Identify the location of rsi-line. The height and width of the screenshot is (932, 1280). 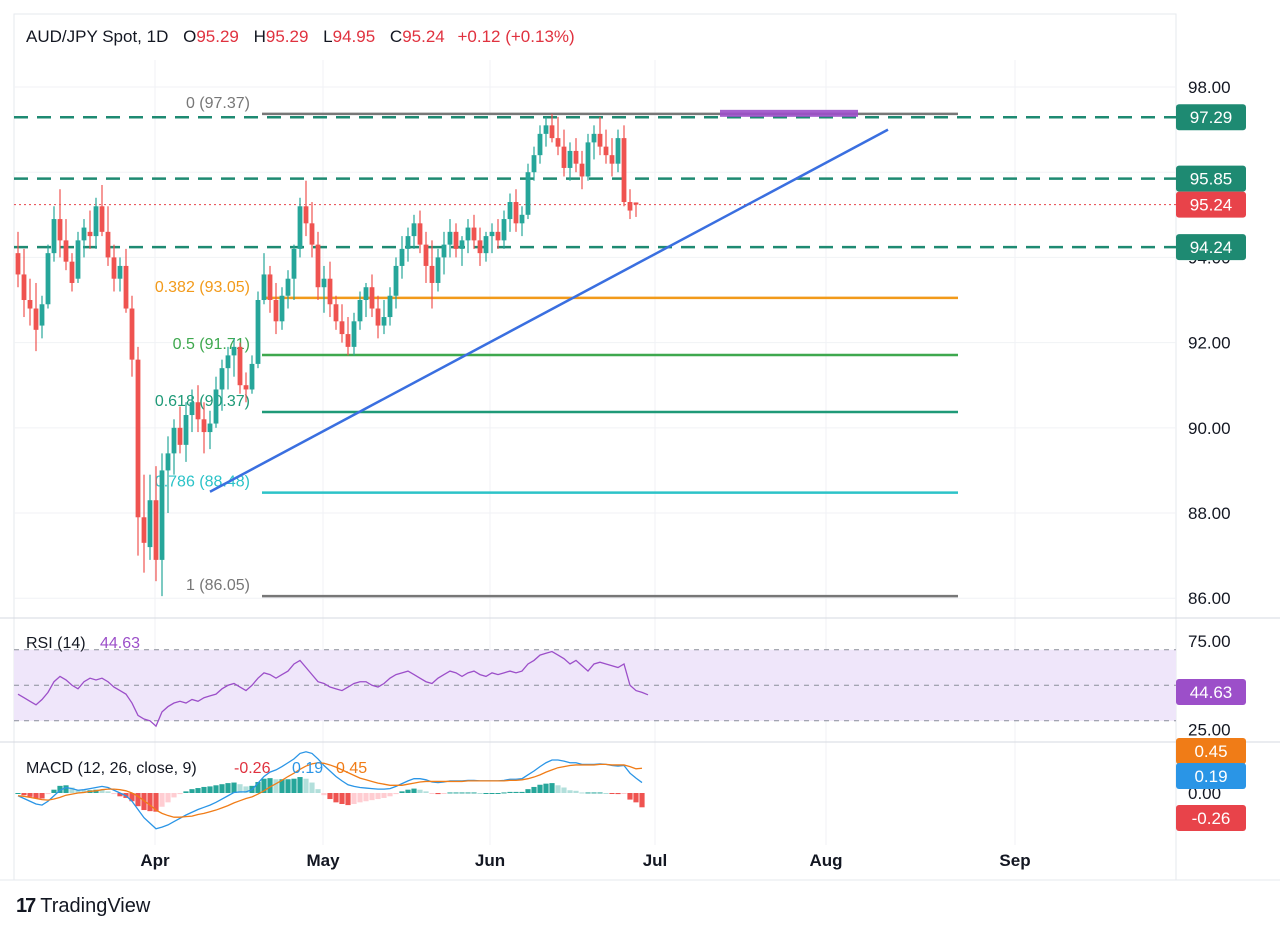
(333, 689).